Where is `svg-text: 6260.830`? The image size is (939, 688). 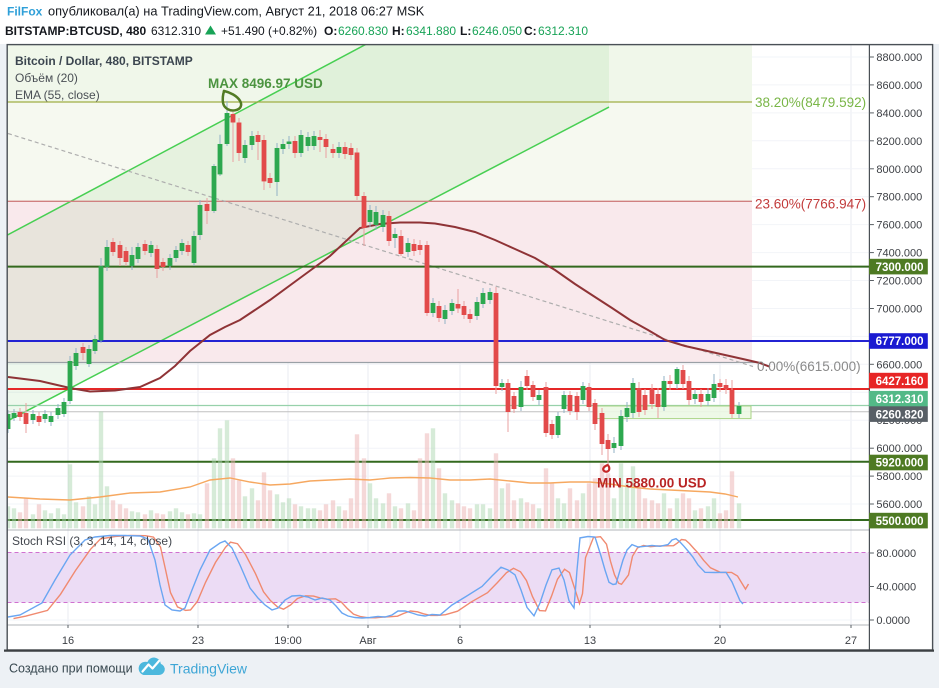 svg-text: 6260.830 is located at coordinates (363, 31).